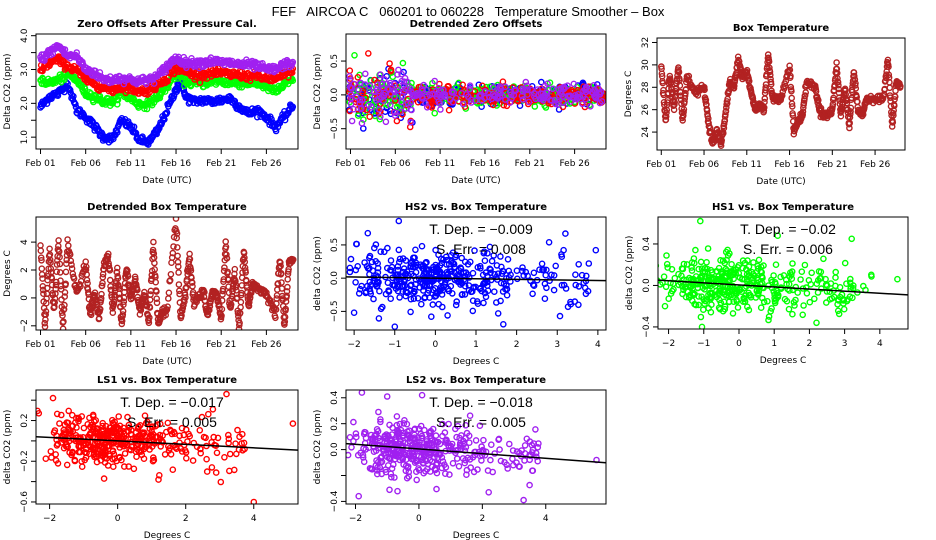  I want to click on y-tick-label: 3.0, so click(25, 69).